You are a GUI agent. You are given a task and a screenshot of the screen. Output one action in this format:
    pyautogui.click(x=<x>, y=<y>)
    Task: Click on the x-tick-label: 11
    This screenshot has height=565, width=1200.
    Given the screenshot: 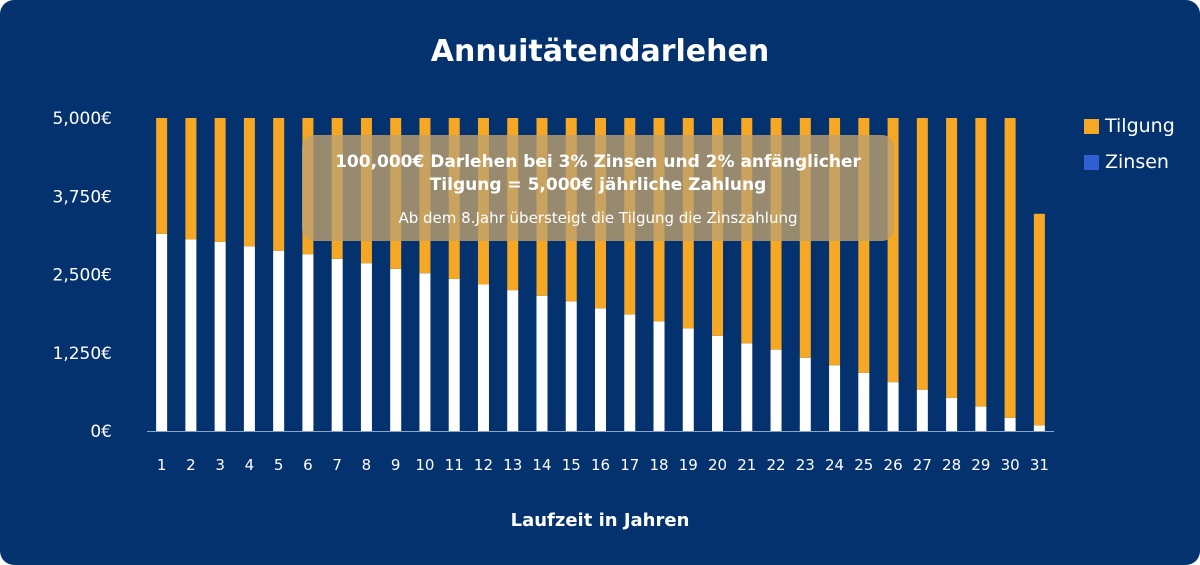 What is the action you would take?
    pyautogui.click(x=454, y=465)
    